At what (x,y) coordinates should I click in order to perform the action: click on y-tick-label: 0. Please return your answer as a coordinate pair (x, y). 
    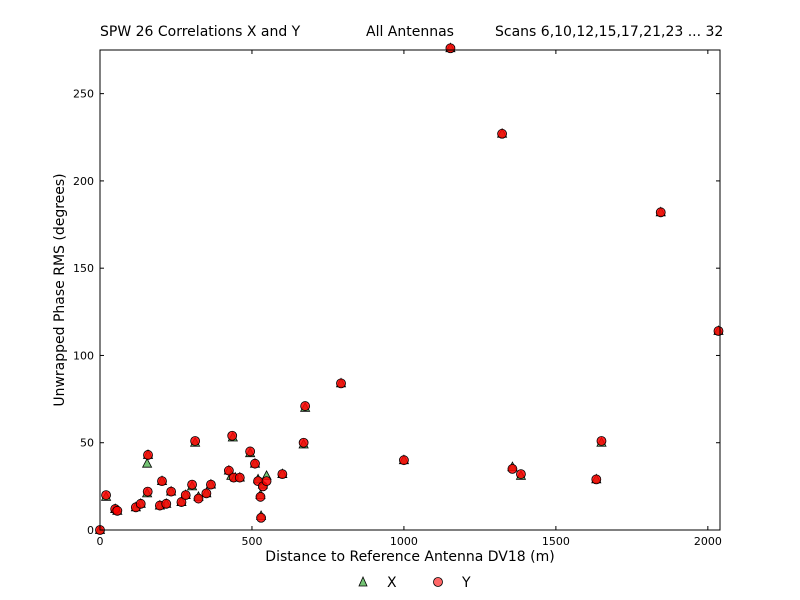
    Looking at the image, I should click on (90, 530).